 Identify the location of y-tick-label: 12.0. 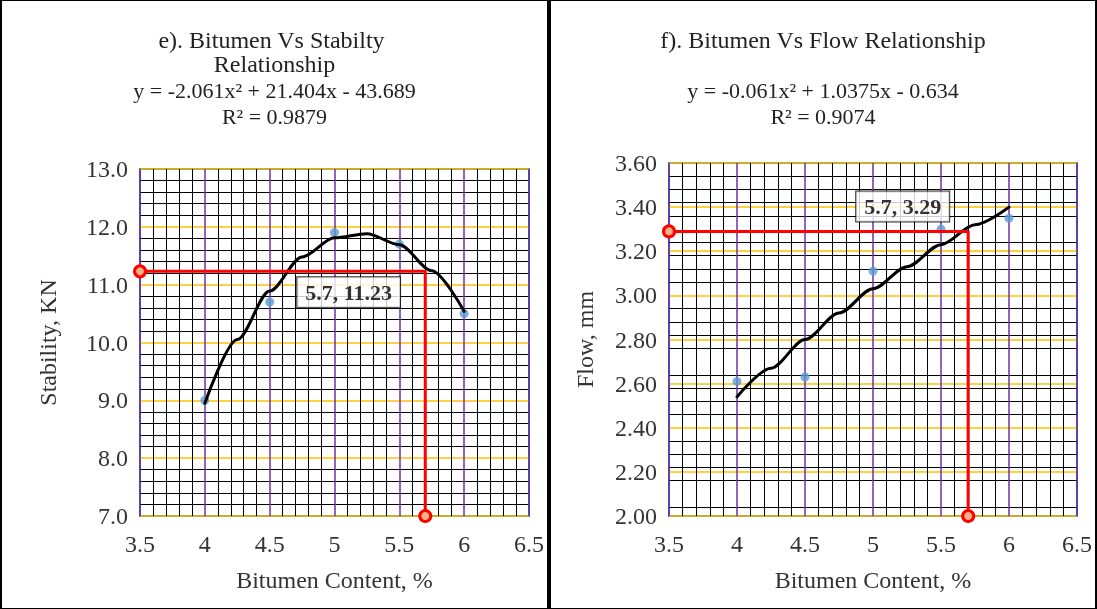
(107, 226).